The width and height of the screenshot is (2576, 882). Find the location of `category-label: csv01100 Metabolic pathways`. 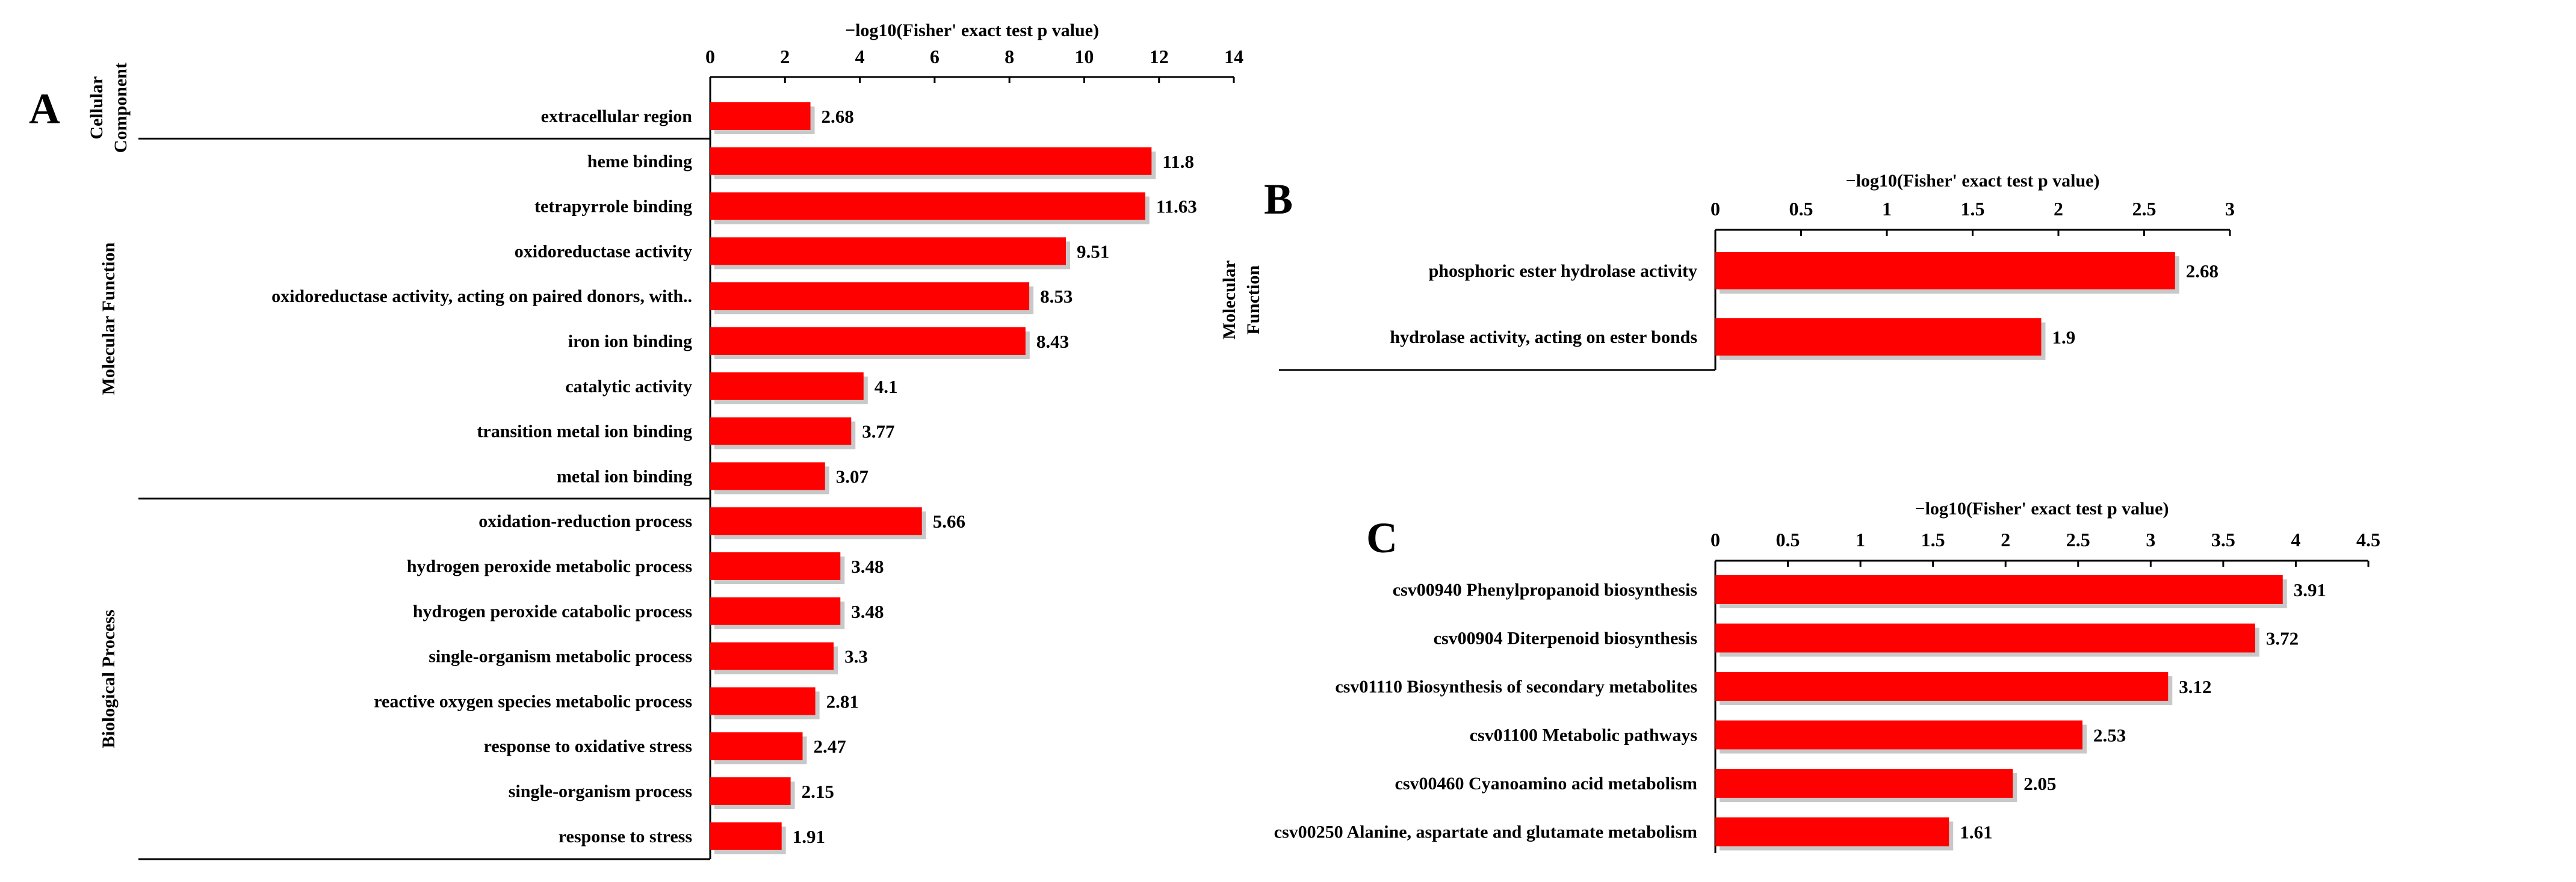

category-label: csv01100 Metabolic pathways is located at coordinates (1584, 735).